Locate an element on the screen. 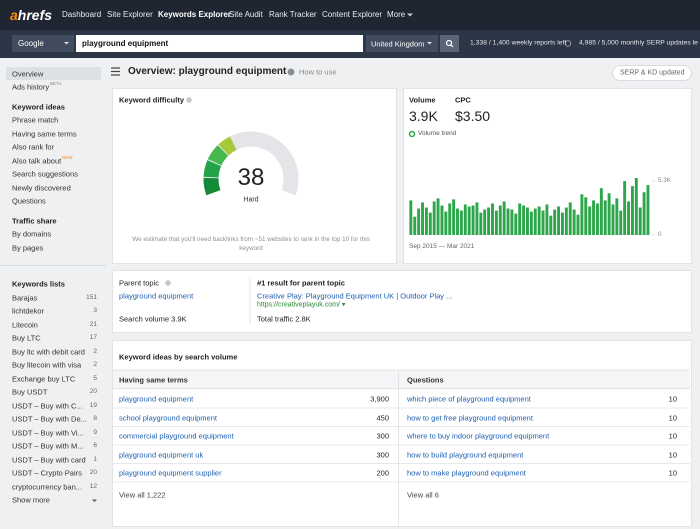 This screenshot has height=529, width=700. nav-link: Overview is located at coordinates (28, 73).